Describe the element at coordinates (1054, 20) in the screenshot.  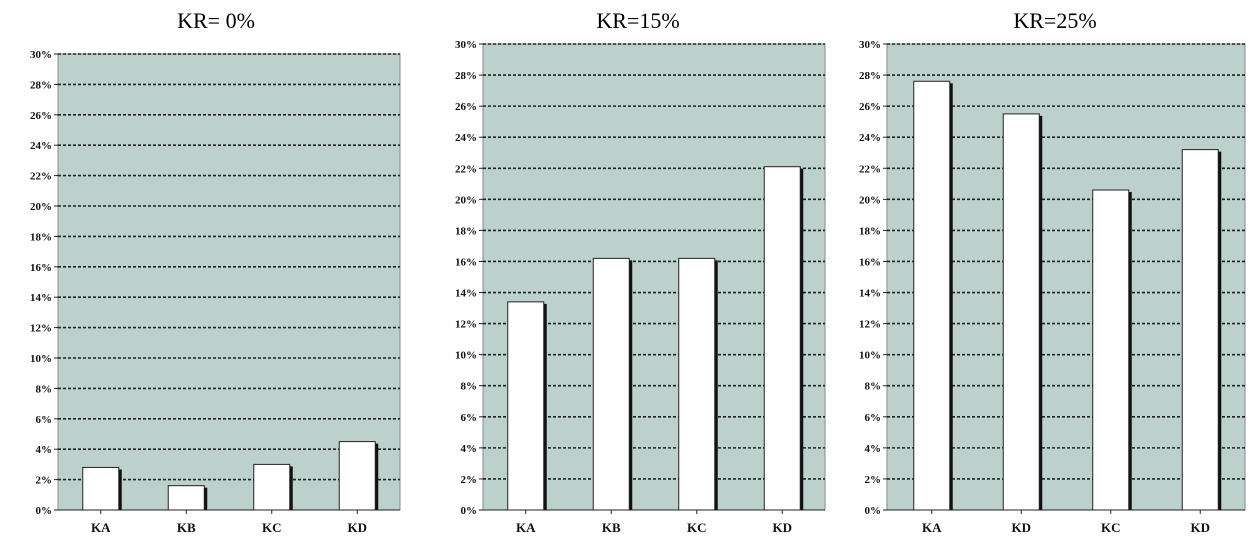
I see `chart-title: KR=25%` at that location.